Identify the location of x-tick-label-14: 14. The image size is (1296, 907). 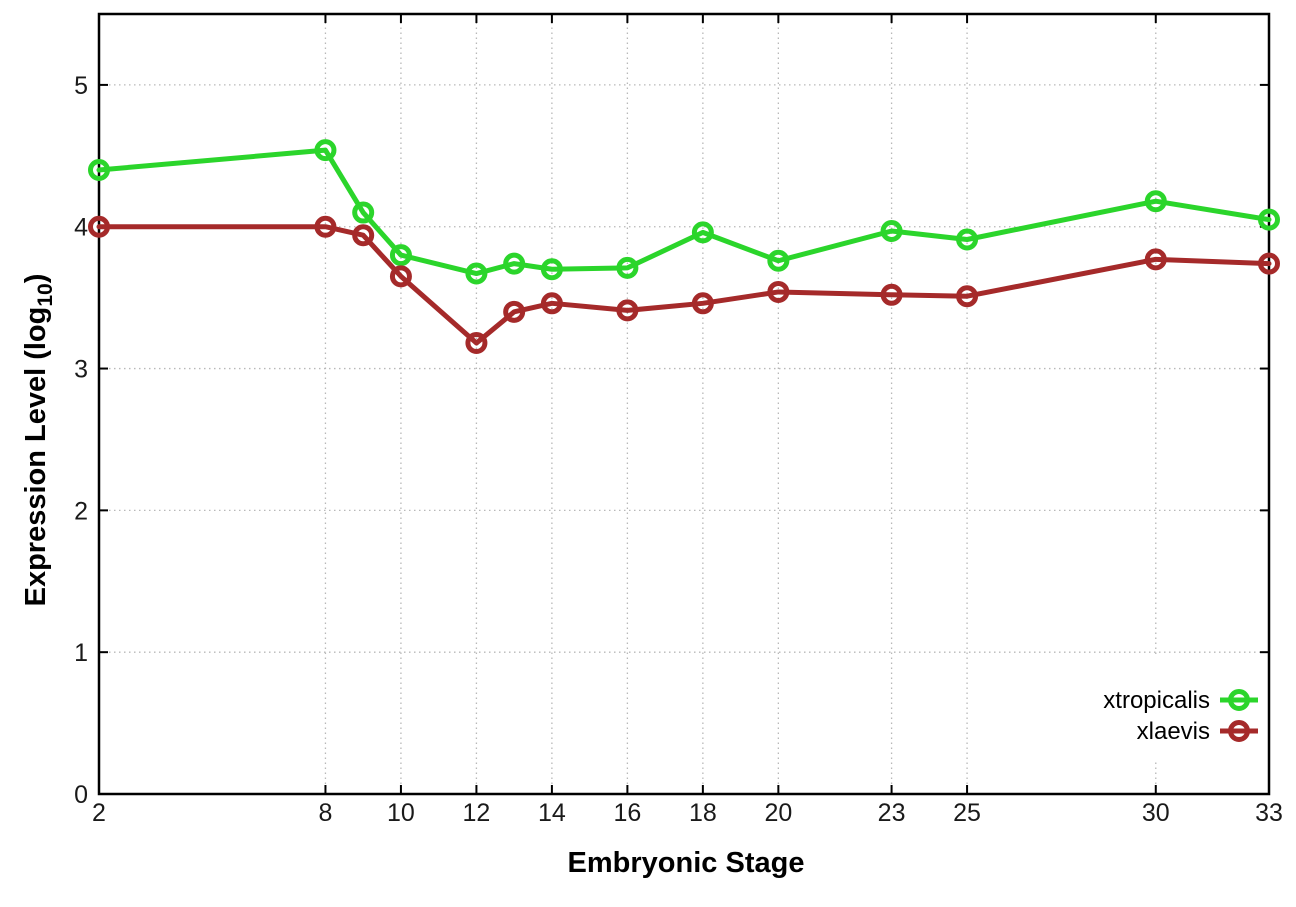
(552, 813).